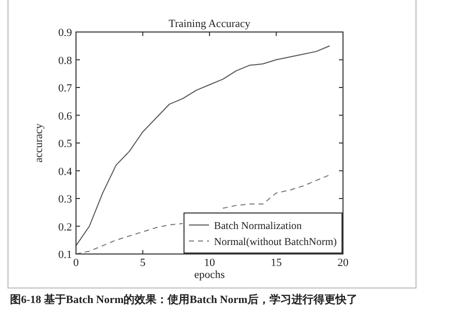 This screenshot has width=474, height=316. I want to click on legend-label: Normal(without BatchNorm), so click(276, 242).